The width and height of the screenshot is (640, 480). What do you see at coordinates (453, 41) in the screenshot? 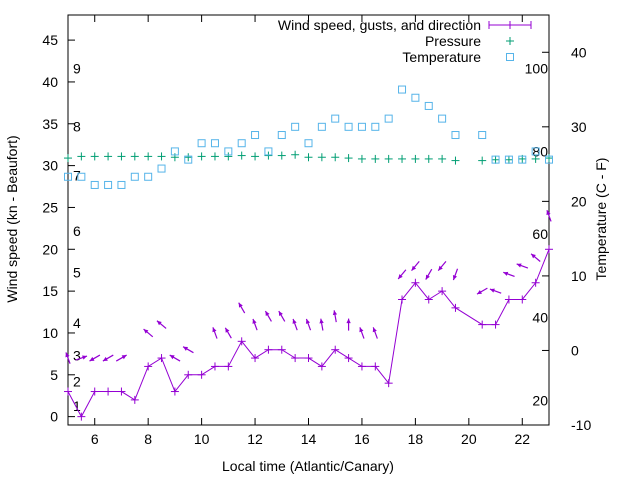
I see `legend-label-pressure: Pressure` at bounding box center [453, 41].